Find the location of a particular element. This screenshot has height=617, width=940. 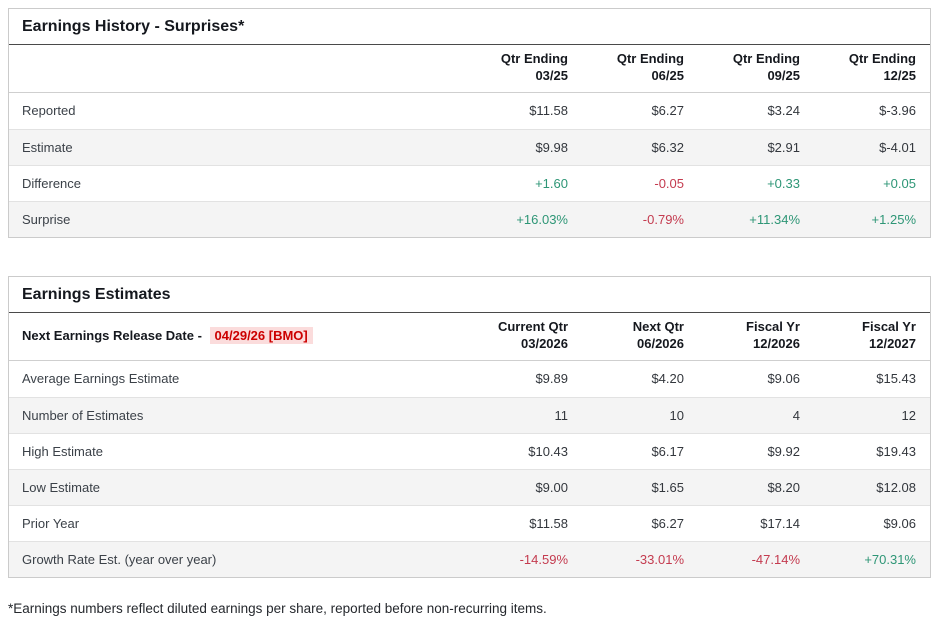

row-label: Average Earnings Estimate is located at coordinates (101, 379).